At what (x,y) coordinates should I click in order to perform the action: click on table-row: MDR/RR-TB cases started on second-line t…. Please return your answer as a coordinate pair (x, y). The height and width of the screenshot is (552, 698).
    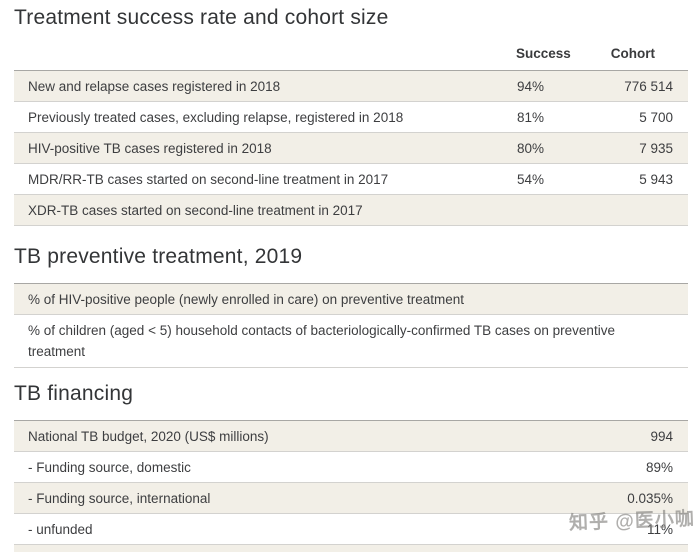
    Looking at the image, I should click on (351, 179).